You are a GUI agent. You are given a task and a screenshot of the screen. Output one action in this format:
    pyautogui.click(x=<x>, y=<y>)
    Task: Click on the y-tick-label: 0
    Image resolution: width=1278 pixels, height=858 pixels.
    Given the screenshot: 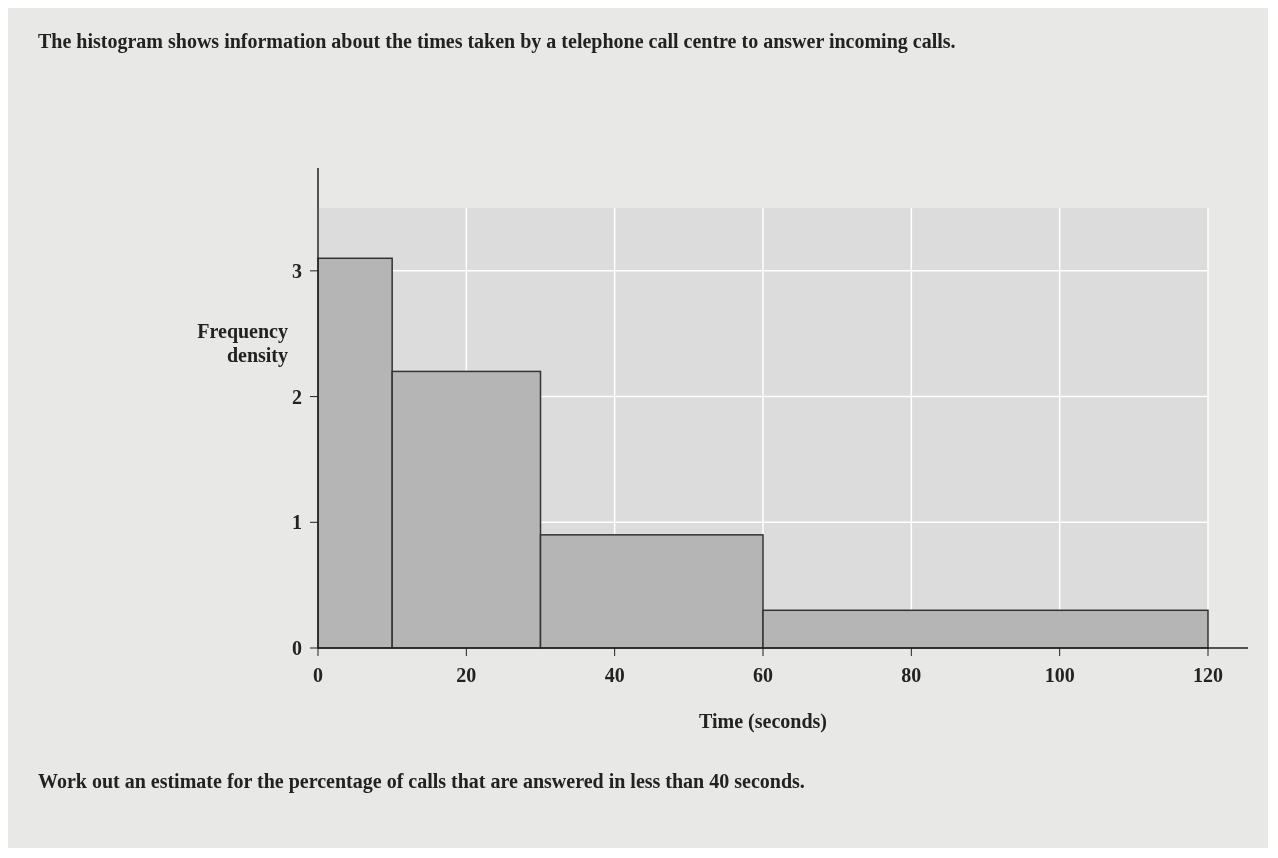 What is the action you would take?
    pyautogui.click(x=297, y=648)
    